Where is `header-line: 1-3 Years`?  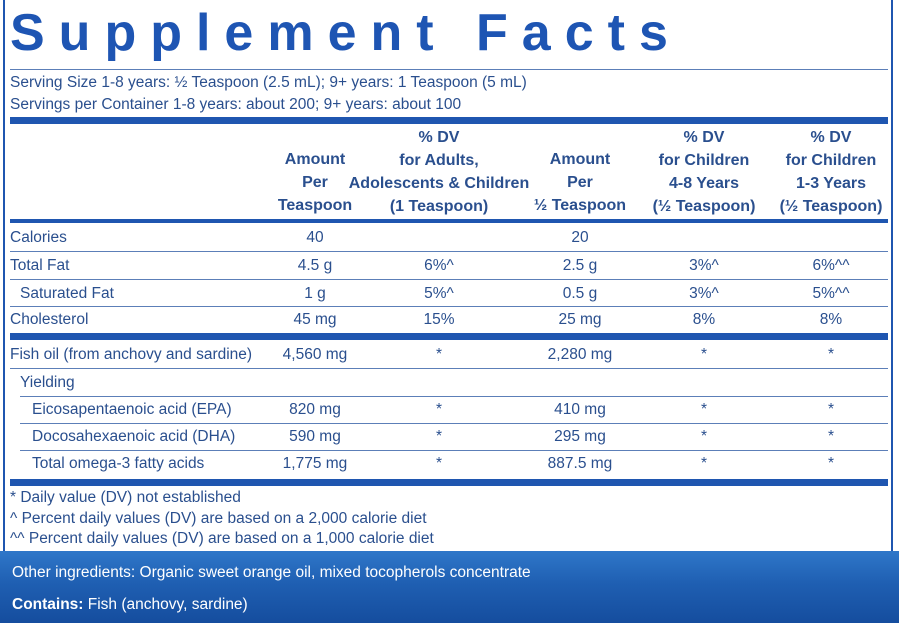
header-line: 1-3 Years is located at coordinates (831, 183).